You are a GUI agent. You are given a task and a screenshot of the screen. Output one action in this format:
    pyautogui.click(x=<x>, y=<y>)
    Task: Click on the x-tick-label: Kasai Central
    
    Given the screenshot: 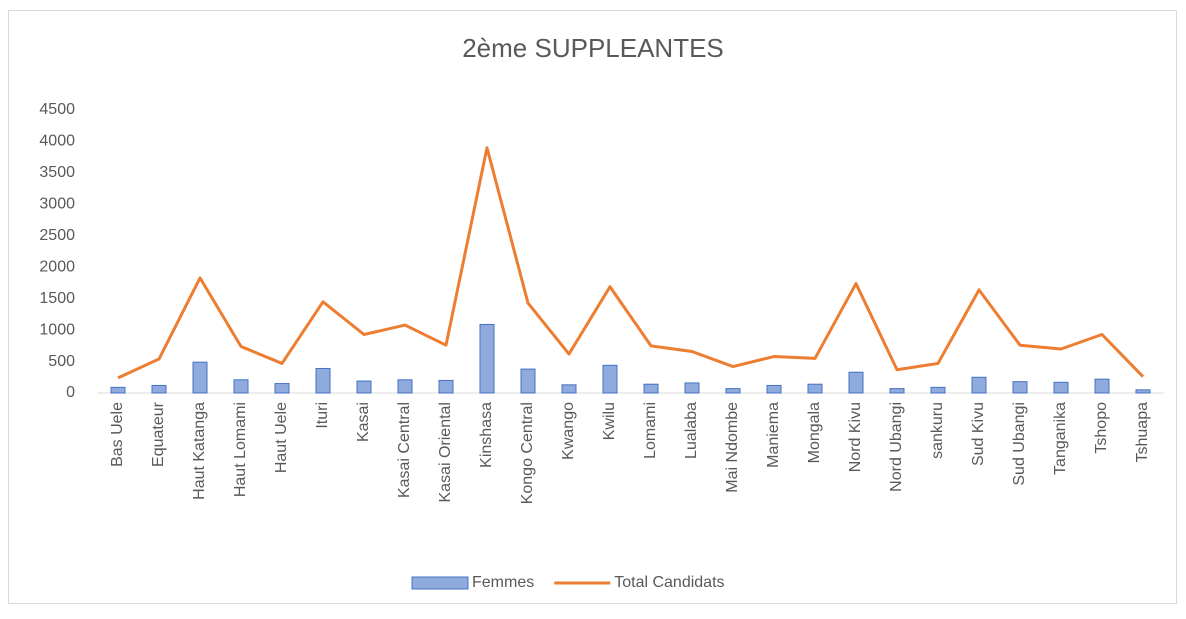 What is the action you would take?
    pyautogui.click(x=404, y=450)
    